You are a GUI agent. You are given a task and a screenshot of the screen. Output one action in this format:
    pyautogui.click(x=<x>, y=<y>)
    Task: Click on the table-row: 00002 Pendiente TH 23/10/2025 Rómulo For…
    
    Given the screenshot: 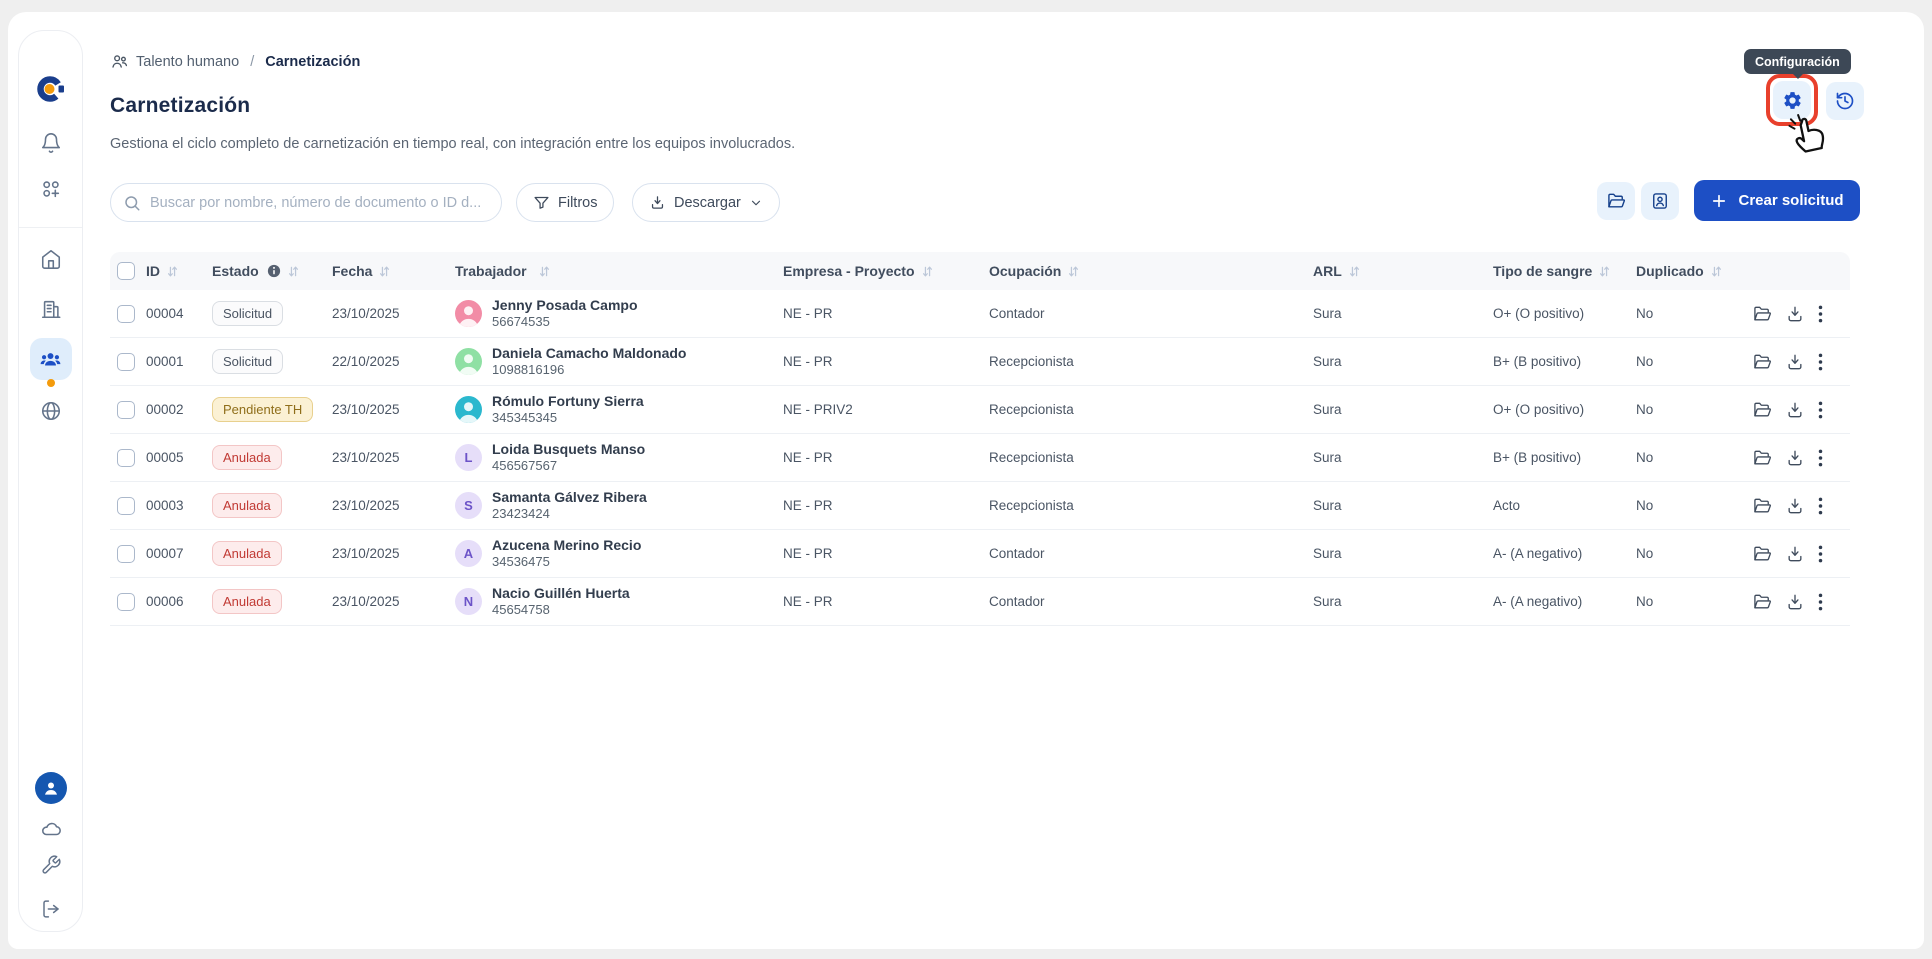 What is the action you would take?
    pyautogui.click(x=980, y=410)
    